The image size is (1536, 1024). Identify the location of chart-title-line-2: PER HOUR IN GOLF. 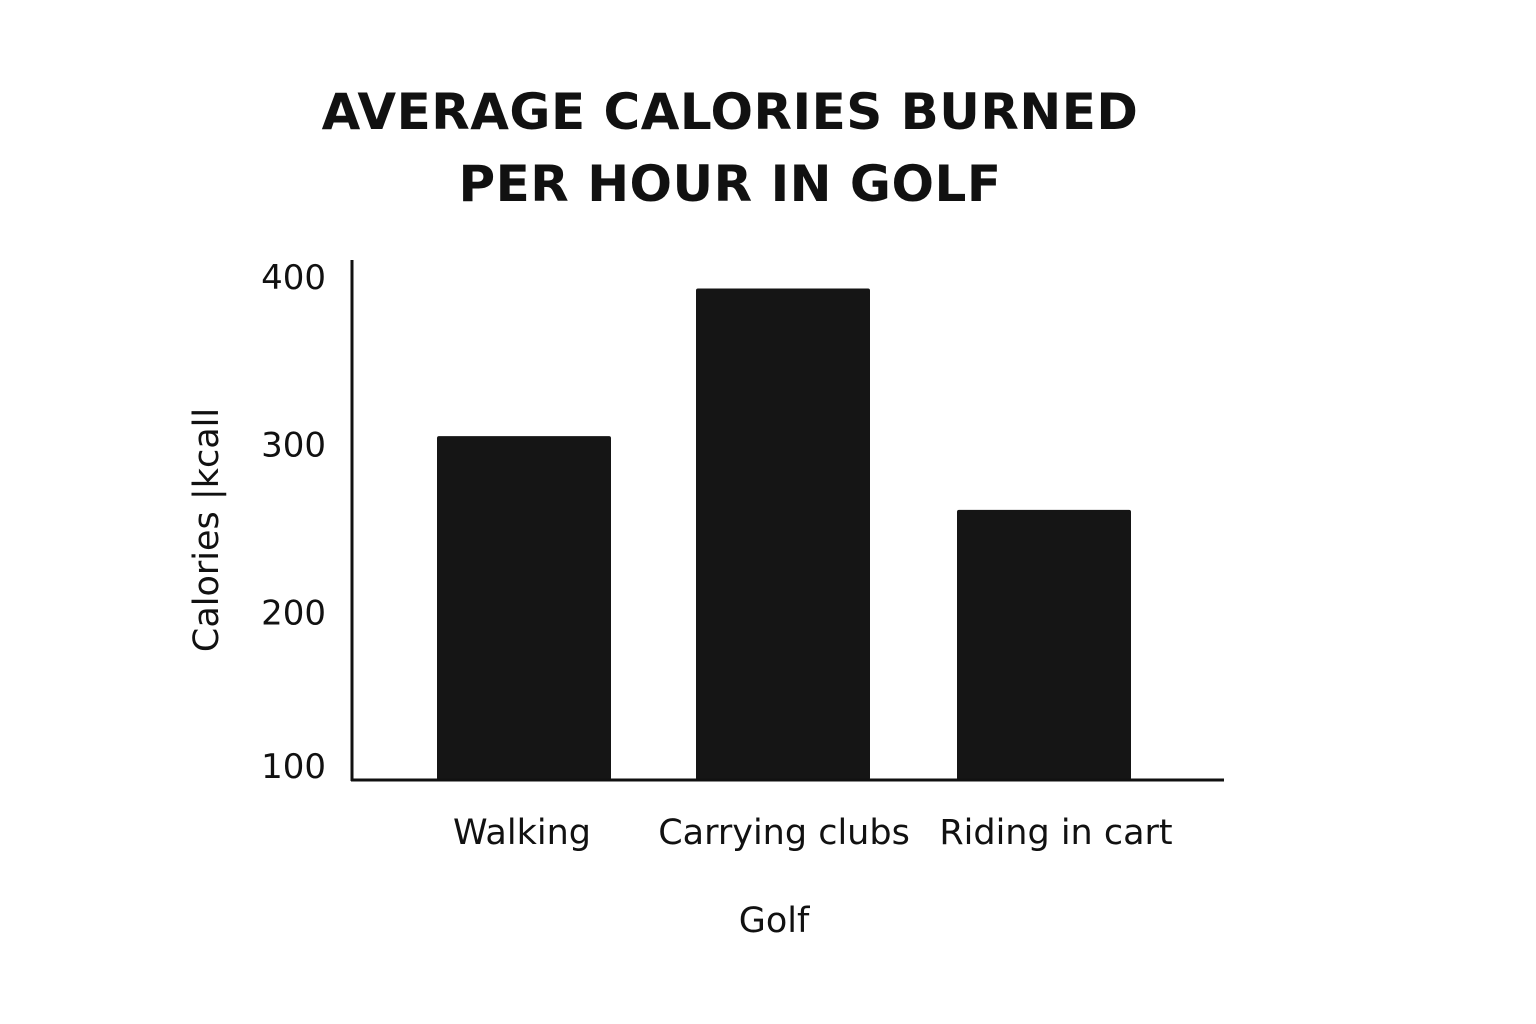
(730, 184).